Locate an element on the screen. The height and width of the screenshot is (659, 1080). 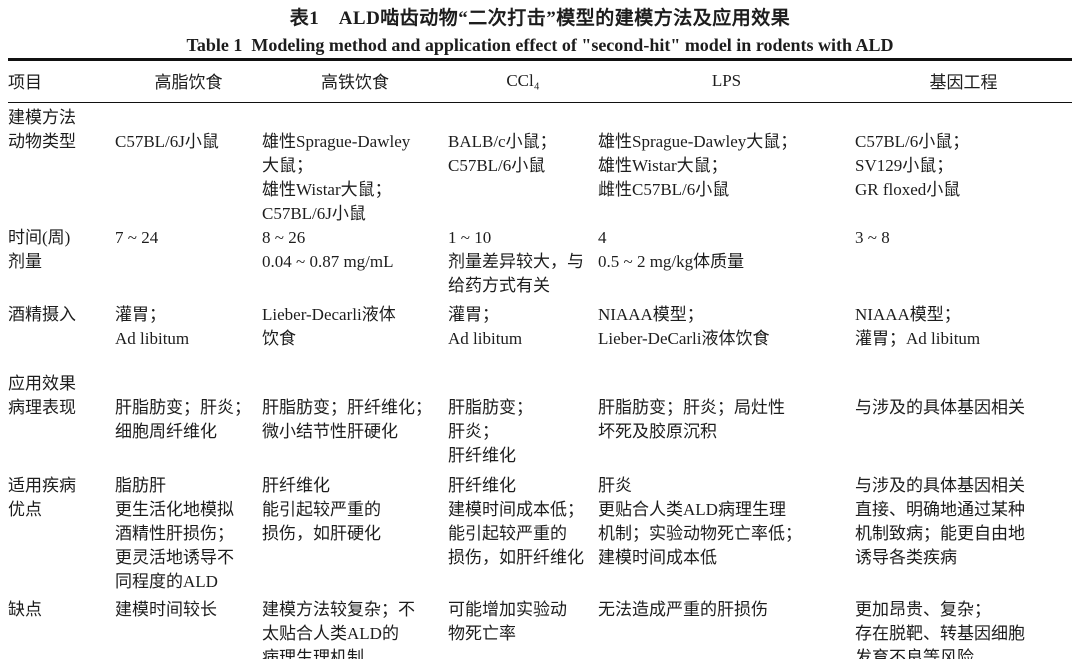
table-cell: Lieber-Decarli液体 饮食 is located at coordinates (329, 326).